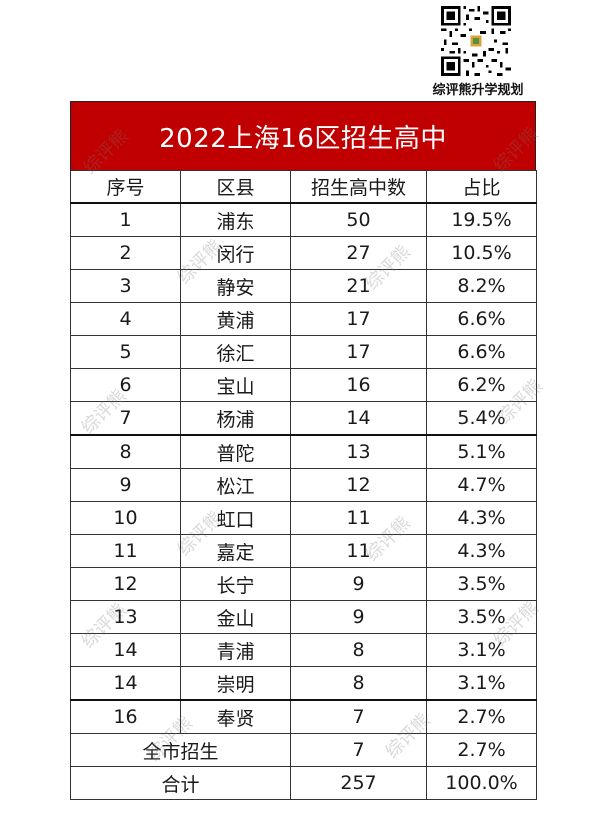 This screenshot has height=835, width=596. I want to click on table-title: 2022上海16区招生高中, so click(303, 135).